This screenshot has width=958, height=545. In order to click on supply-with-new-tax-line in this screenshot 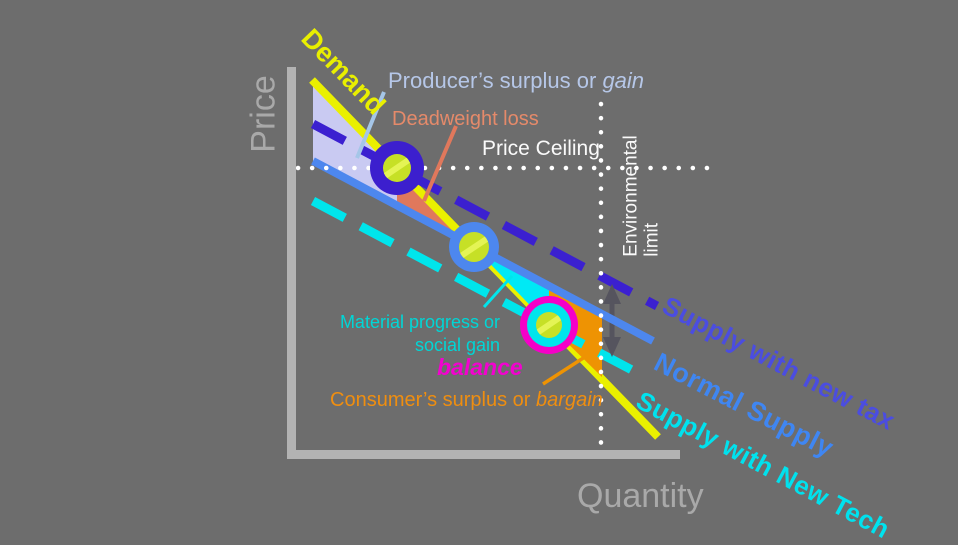, I will do `click(485, 215)`.